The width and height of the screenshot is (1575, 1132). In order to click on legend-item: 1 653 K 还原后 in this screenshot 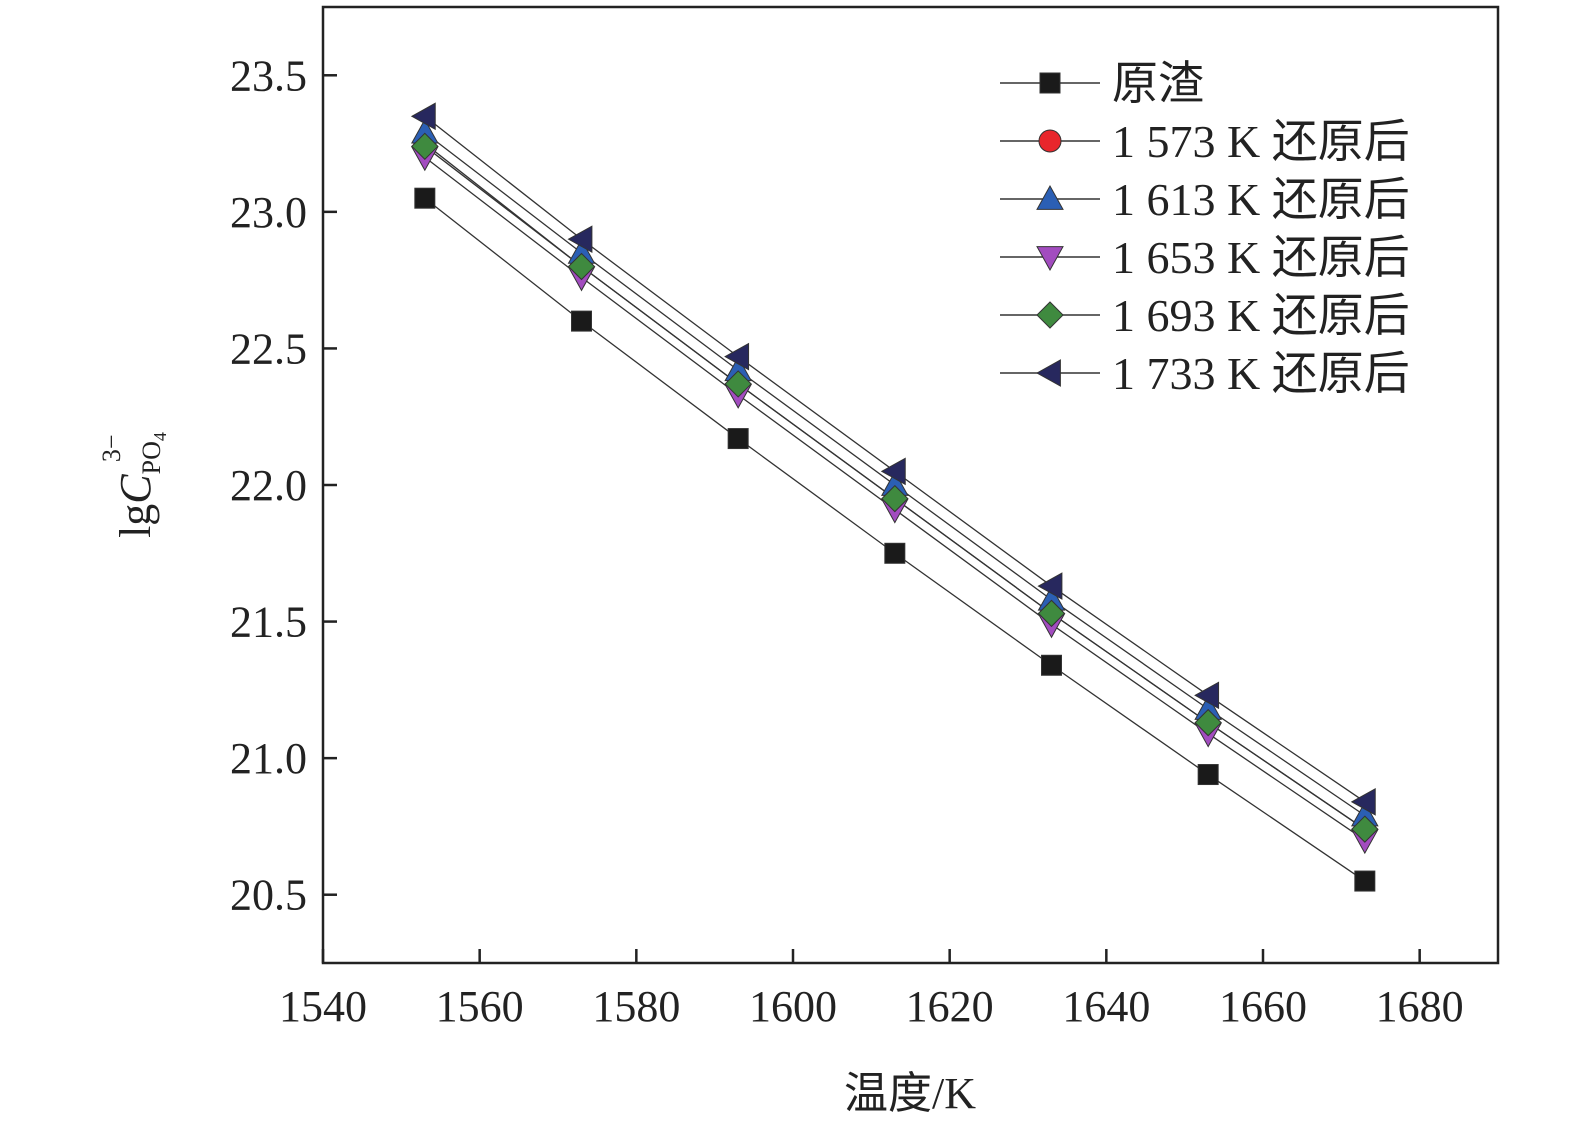, I will do `click(1205, 257)`.